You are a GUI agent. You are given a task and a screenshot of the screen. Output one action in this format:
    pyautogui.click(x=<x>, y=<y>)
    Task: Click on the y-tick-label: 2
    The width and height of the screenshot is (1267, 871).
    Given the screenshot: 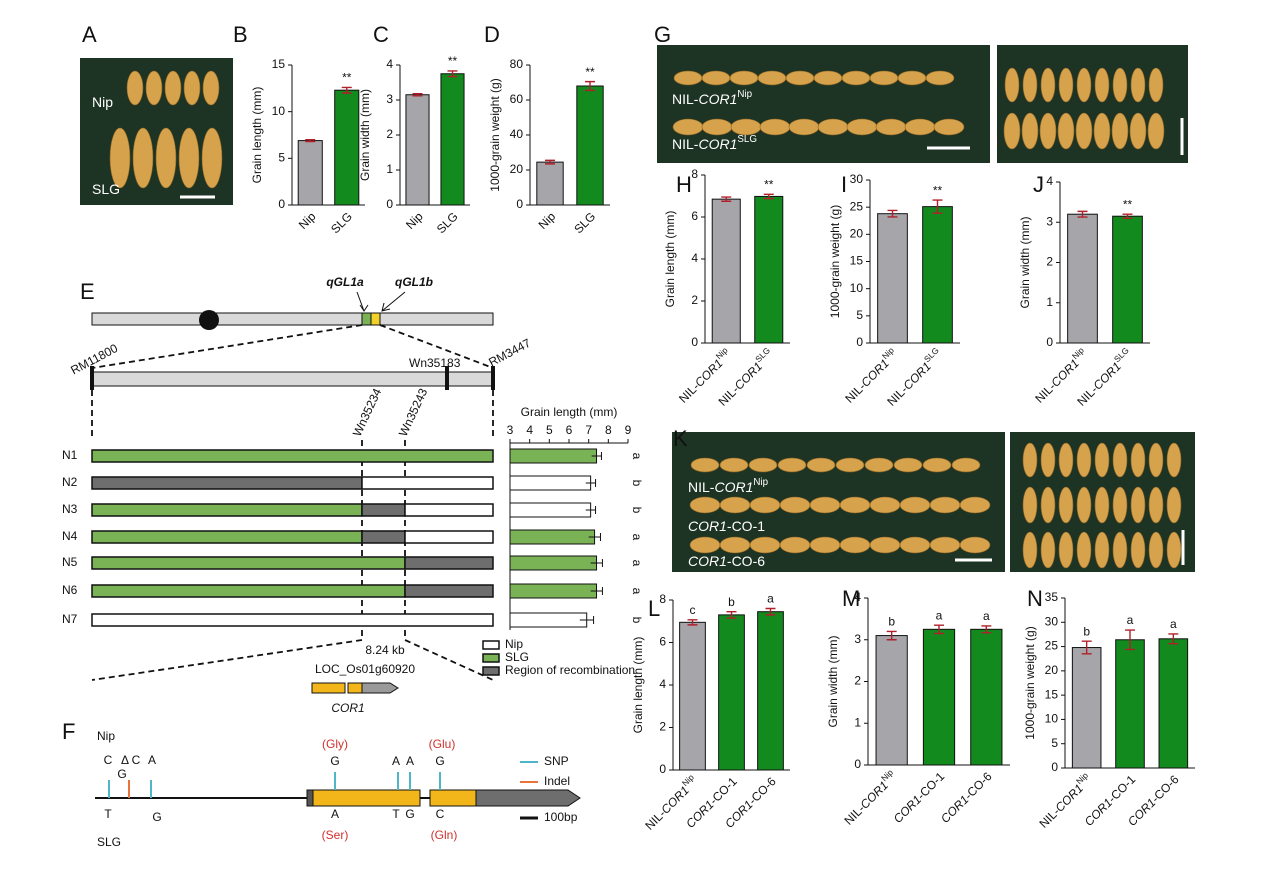 What is the action you would take?
    pyautogui.click(x=694, y=300)
    